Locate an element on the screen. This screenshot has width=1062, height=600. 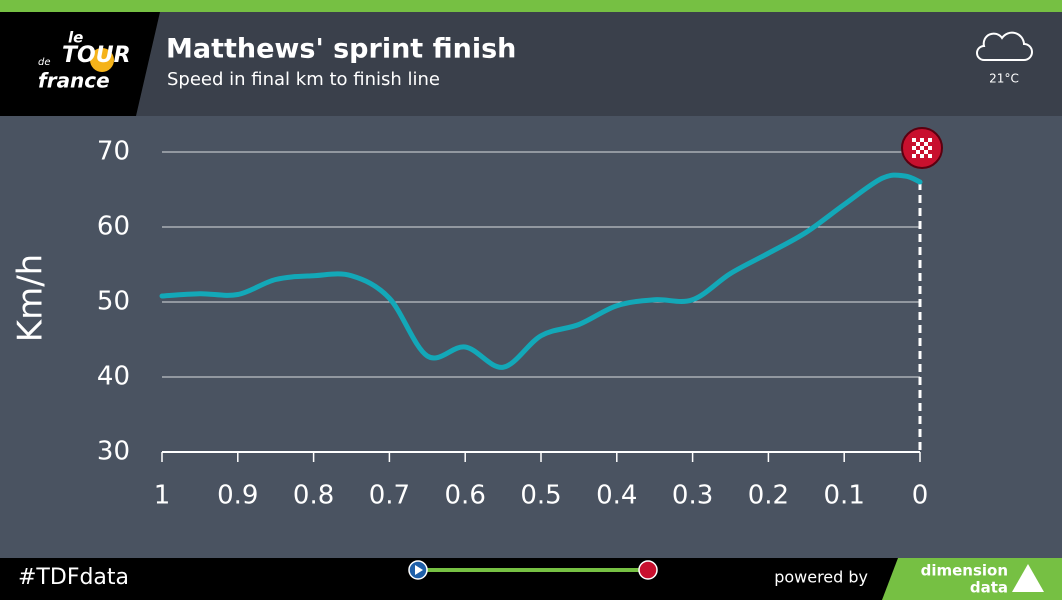
y-tick-label: 60 is located at coordinates (113, 227).